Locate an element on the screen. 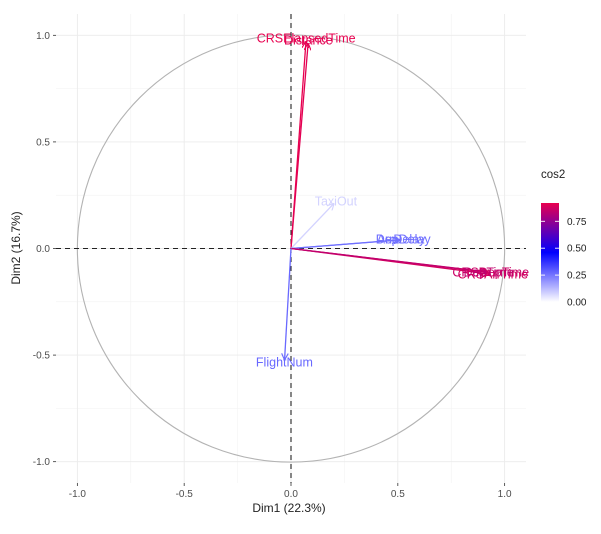 The image size is (601, 534). arrow-flightnum is located at coordinates (288, 304).